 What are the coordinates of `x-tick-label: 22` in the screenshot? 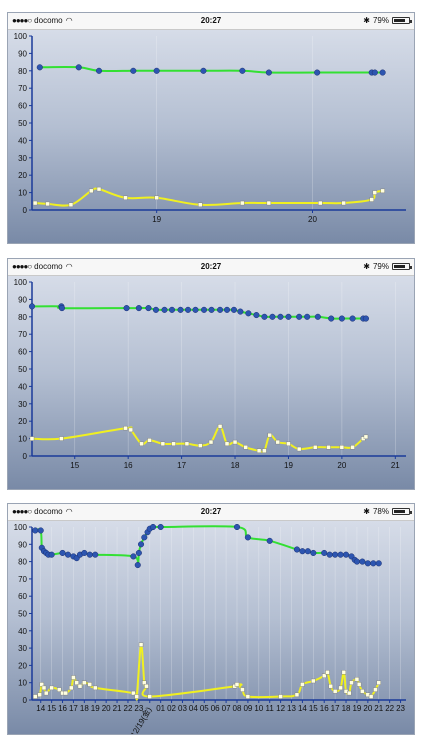 It's located at (128, 708).